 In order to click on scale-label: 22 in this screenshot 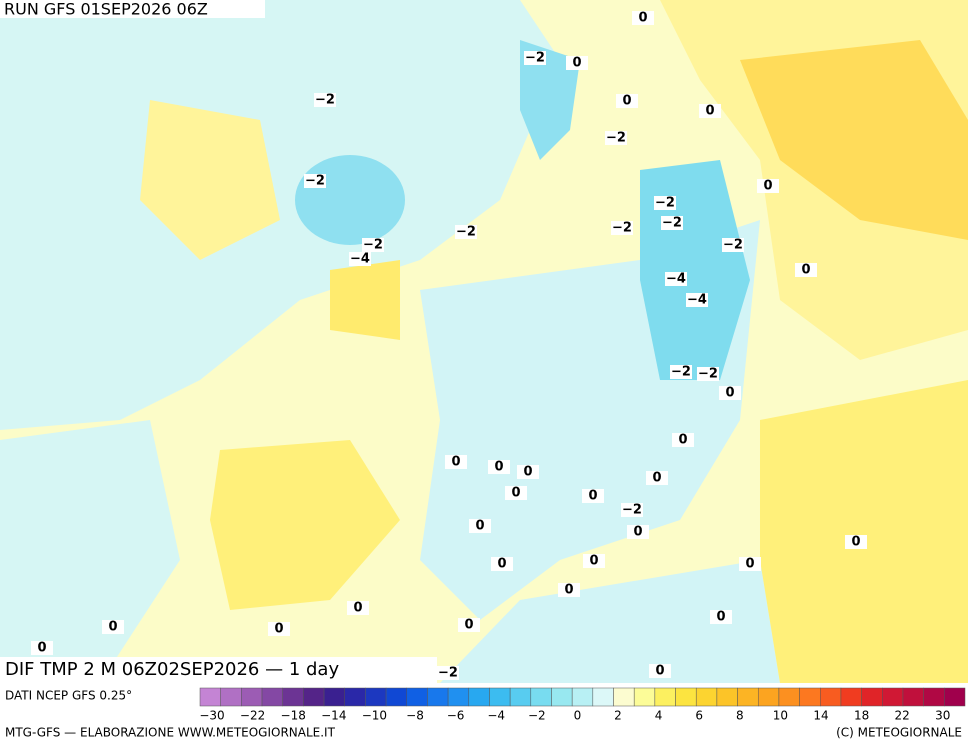, I will do `click(902, 716)`.